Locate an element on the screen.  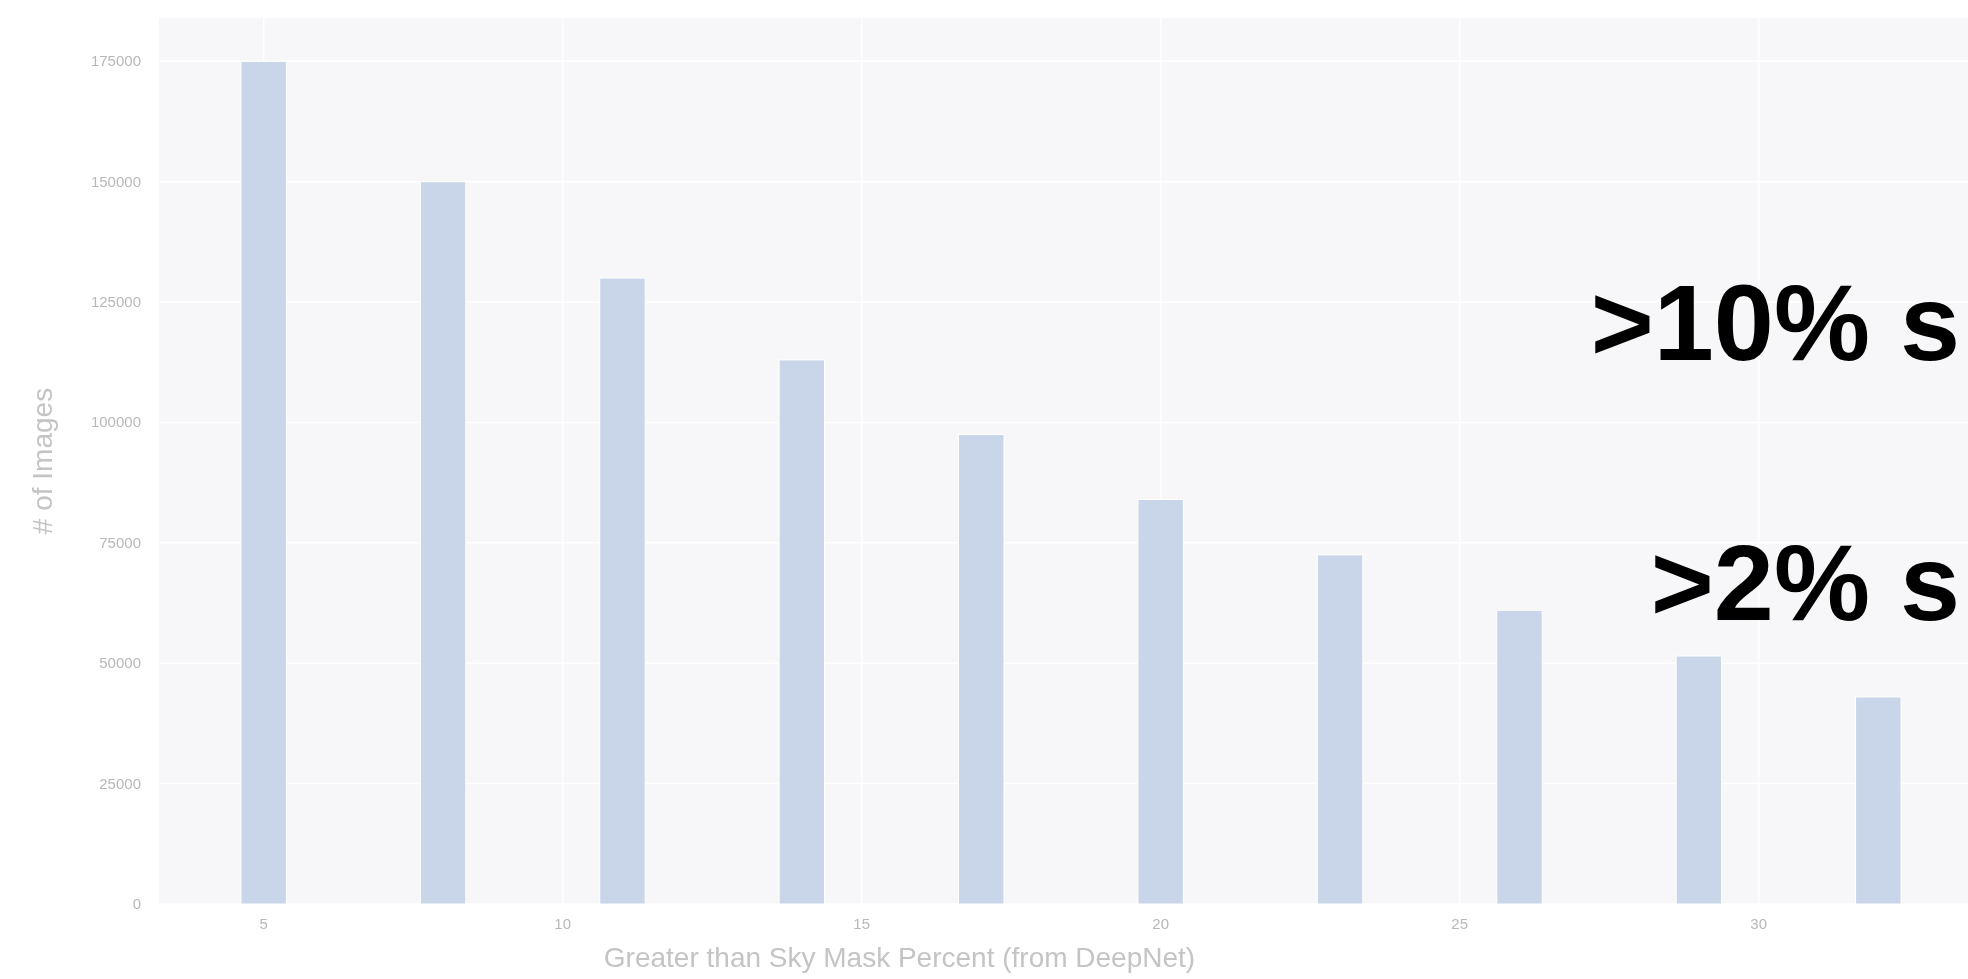
x-tick-label: 5 is located at coordinates (263, 923).